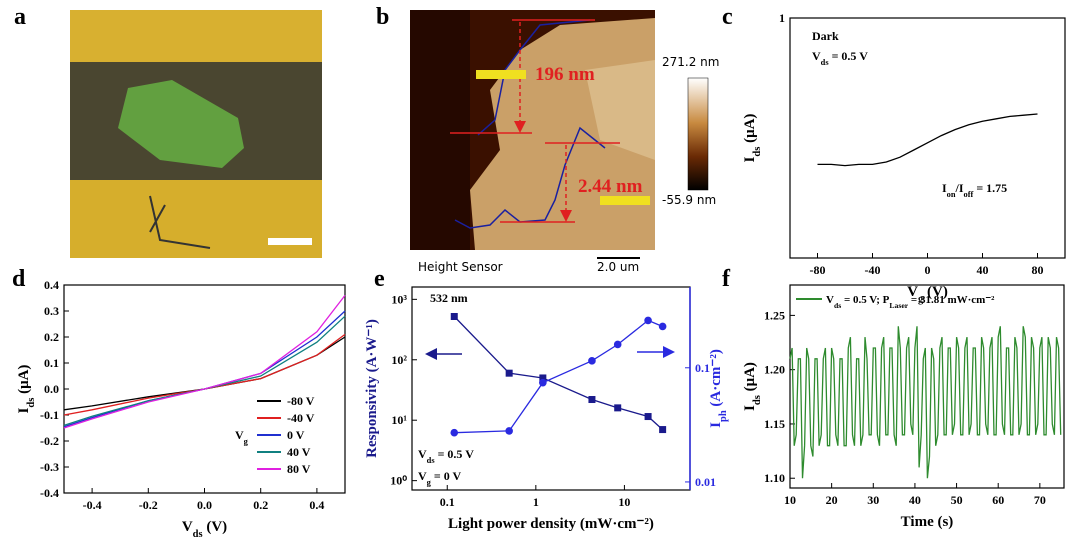 The width and height of the screenshot is (1066, 545). I want to click on x-axis-label-part: g, so click(921, 299).